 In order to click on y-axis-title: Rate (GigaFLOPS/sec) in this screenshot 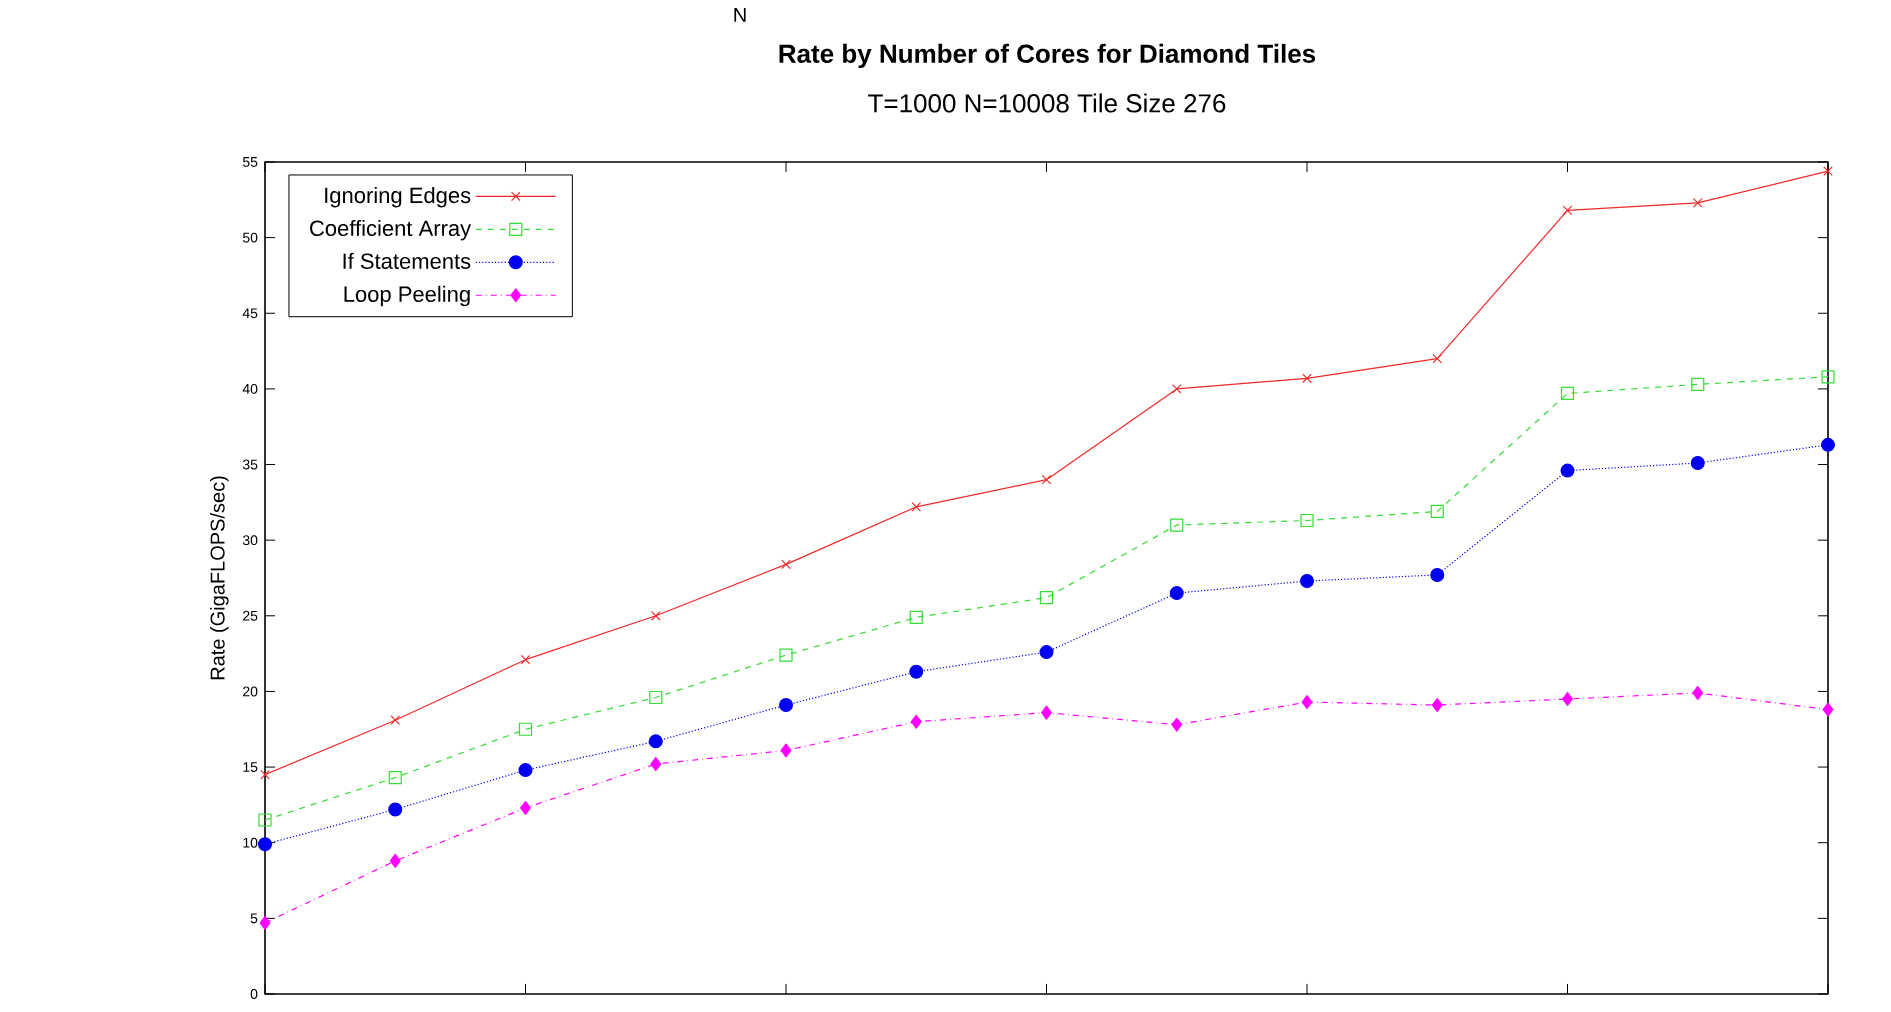, I will do `click(219, 578)`.